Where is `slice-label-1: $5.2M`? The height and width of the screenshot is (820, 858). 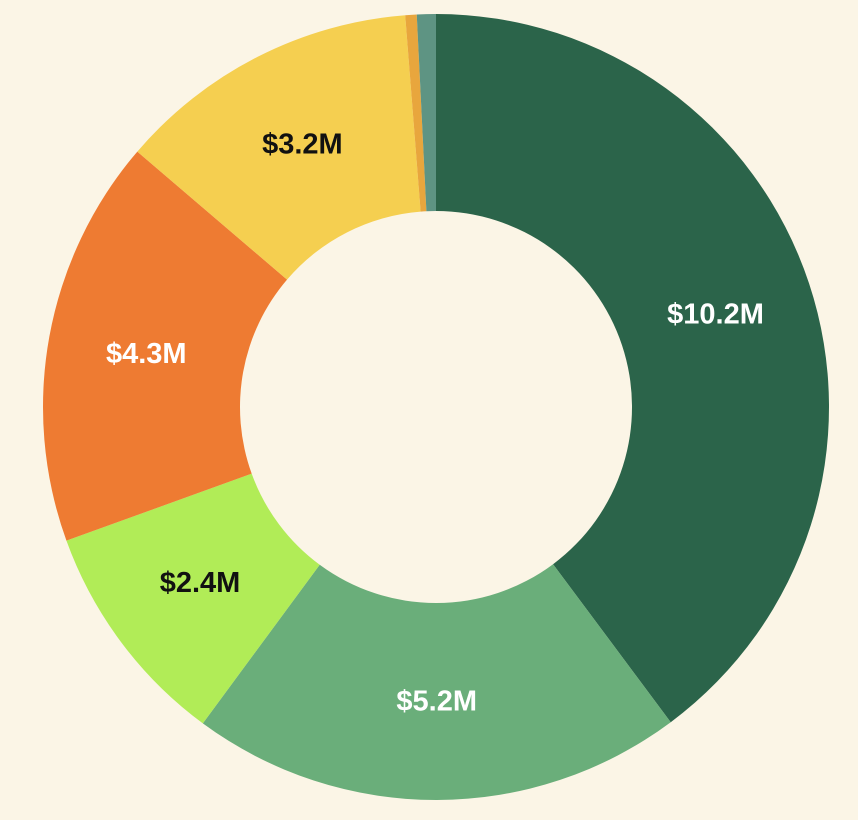 slice-label-1: $5.2M is located at coordinates (436, 701).